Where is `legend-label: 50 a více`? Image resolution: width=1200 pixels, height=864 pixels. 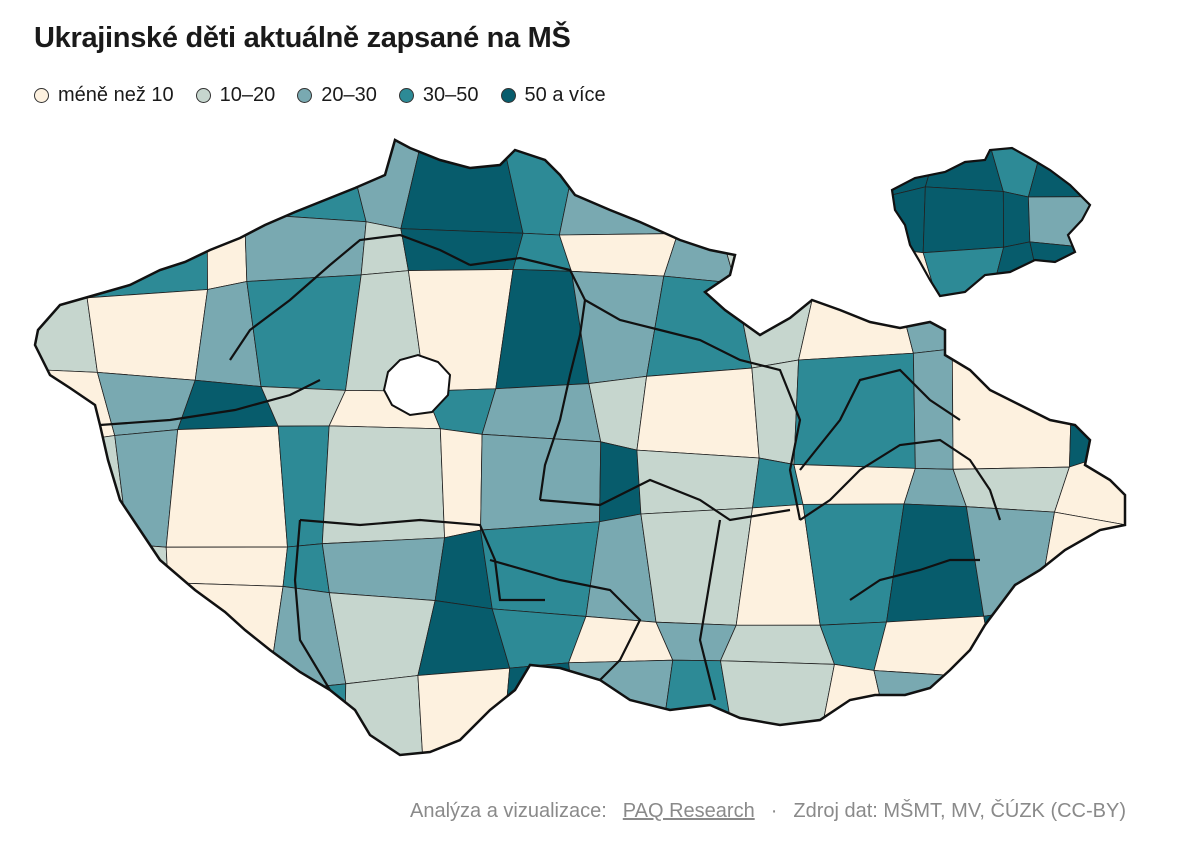
legend-label: 50 a více is located at coordinates (565, 95).